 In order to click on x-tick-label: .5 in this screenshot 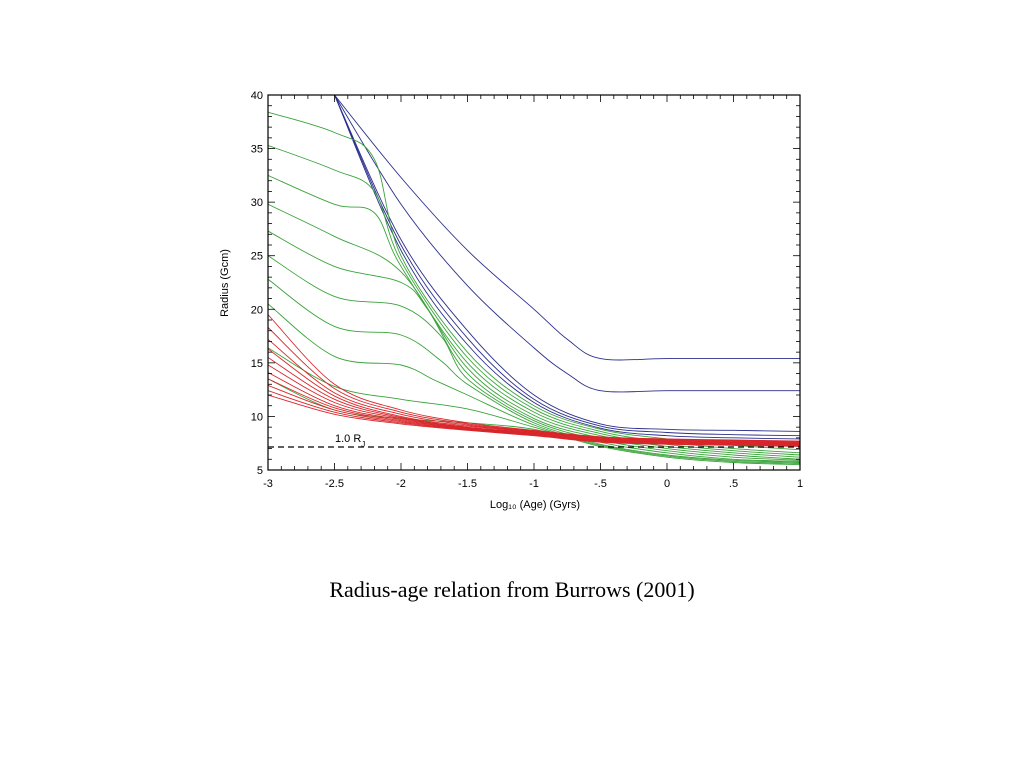, I will do `click(733, 484)`.